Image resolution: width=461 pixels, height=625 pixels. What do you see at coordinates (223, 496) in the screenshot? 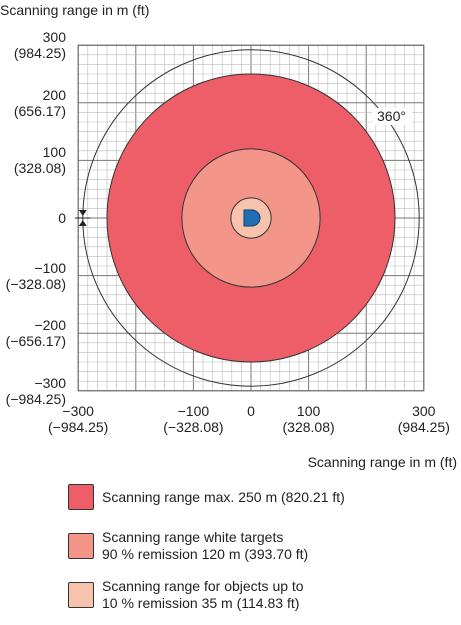
I see `legend-label: Scanning range max. 250 m (820.21 ft)` at bounding box center [223, 496].